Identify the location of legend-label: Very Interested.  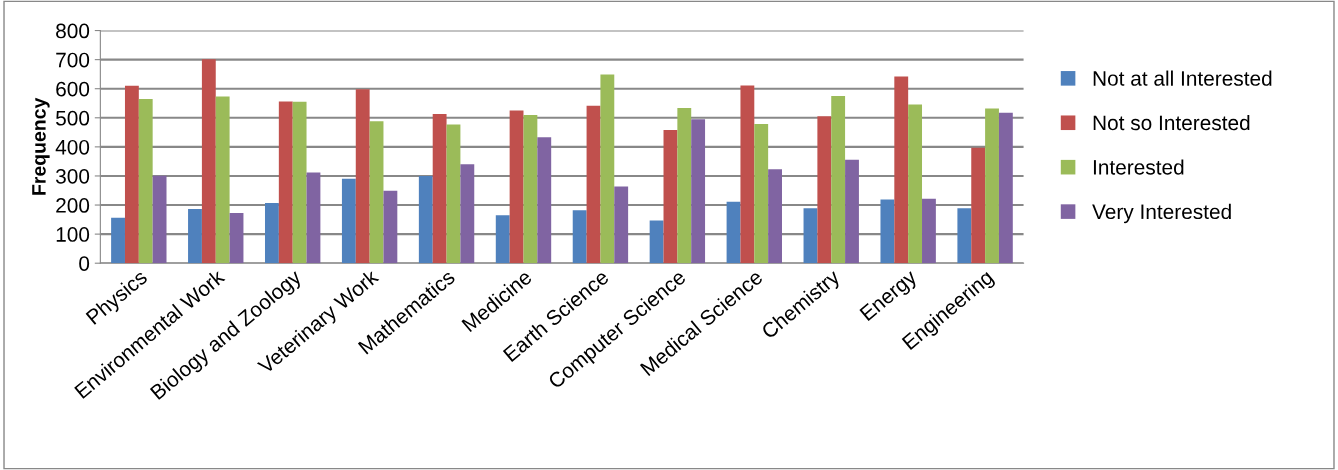
(1161, 213).